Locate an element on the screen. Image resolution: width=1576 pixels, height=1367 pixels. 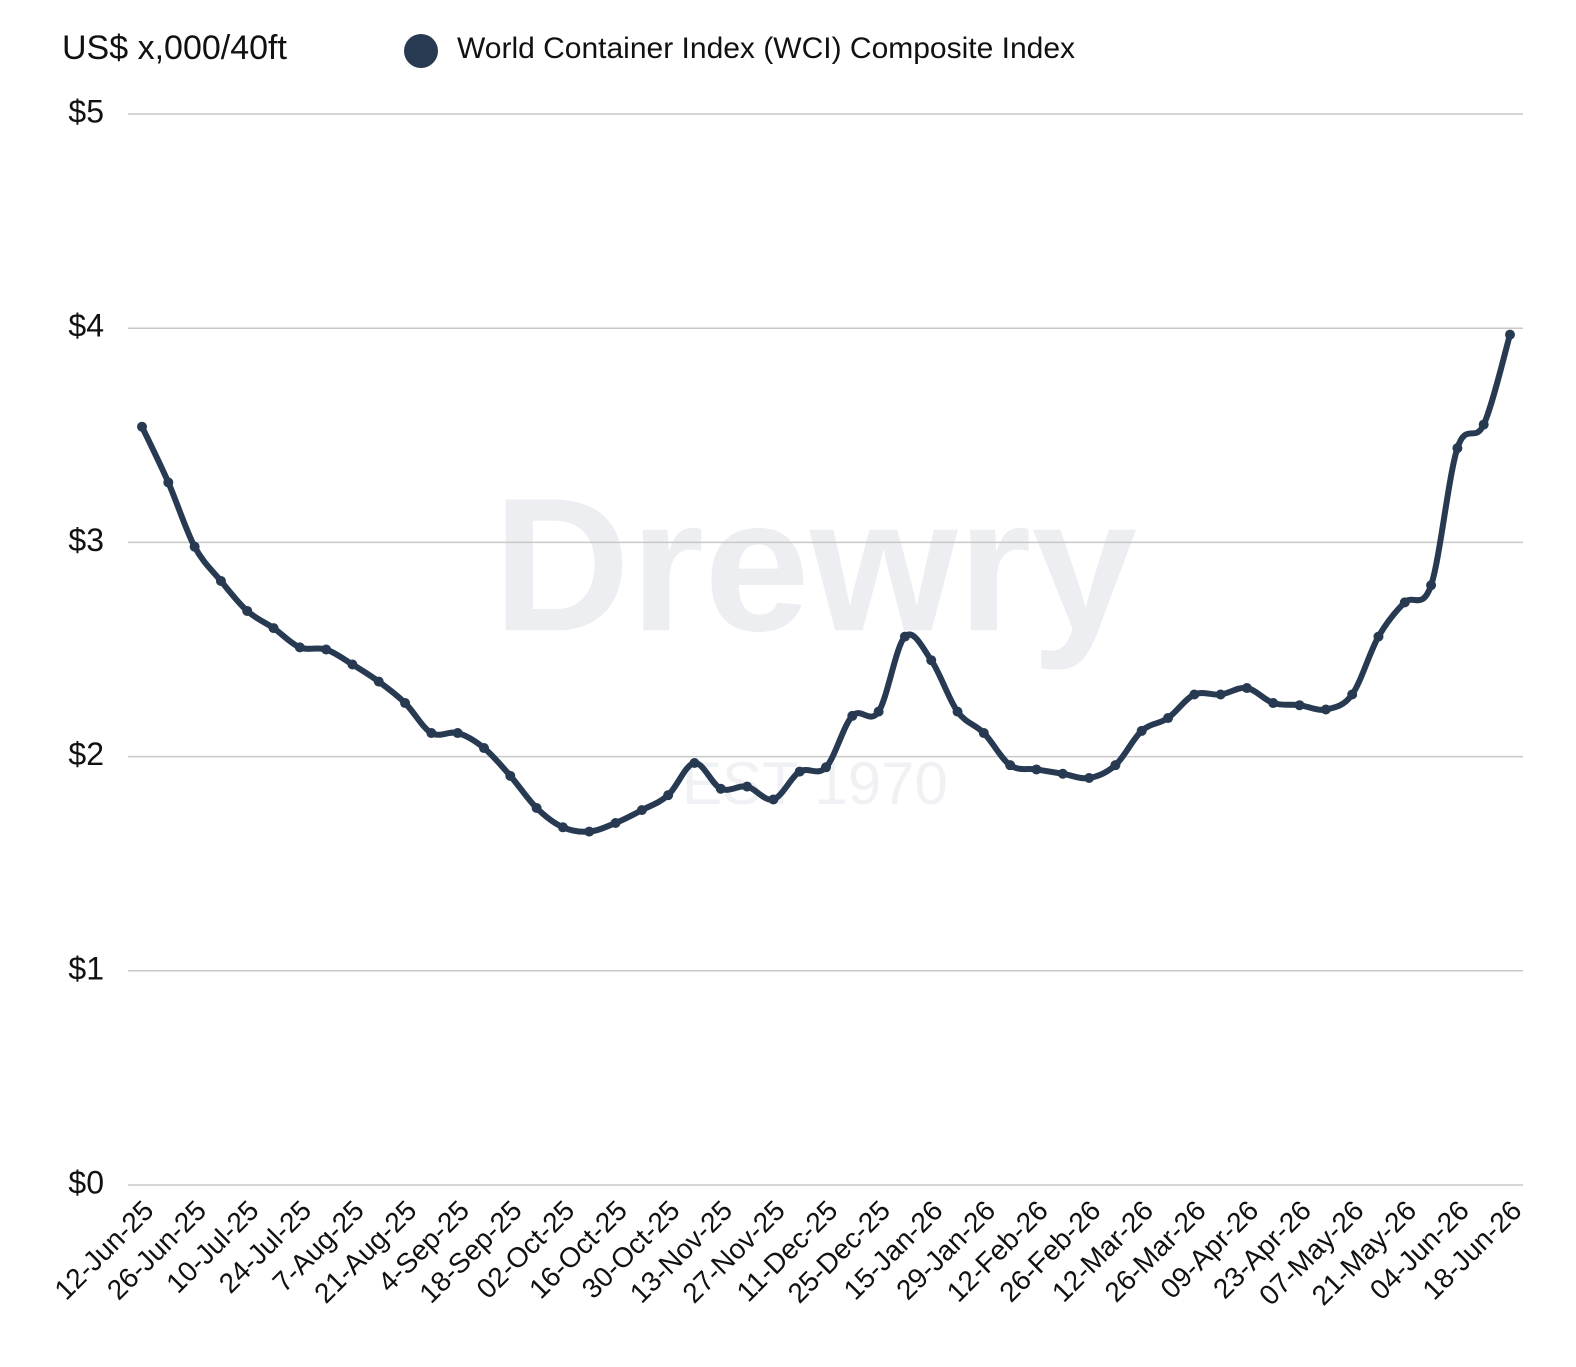
y-tick-label: $3 is located at coordinates (86, 540).